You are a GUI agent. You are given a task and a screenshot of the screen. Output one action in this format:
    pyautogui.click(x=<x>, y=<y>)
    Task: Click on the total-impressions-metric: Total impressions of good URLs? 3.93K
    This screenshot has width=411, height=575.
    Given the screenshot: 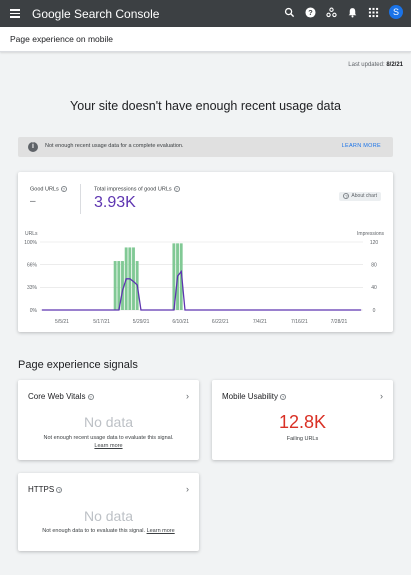 What is the action you would take?
    pyautogui.click(x=137, y=199)
    